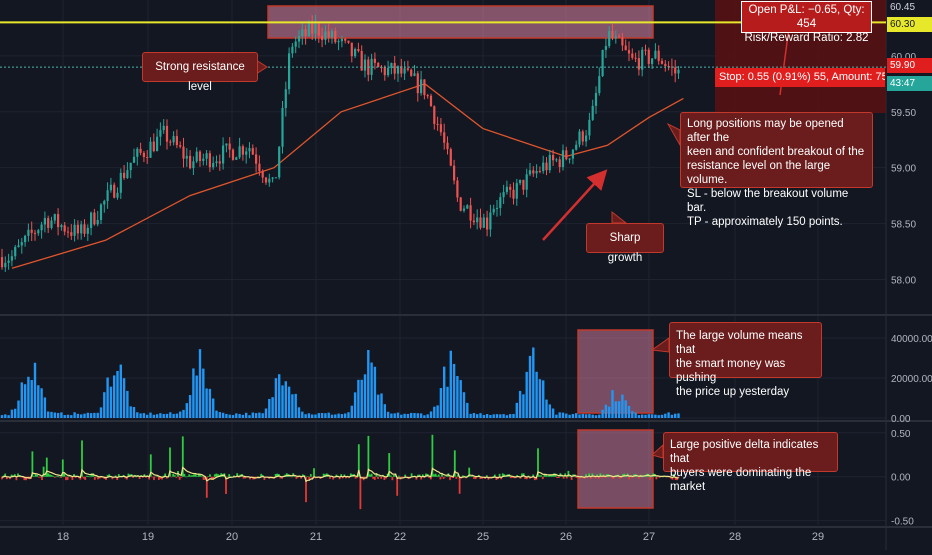  What do you see at coordinates (800, 77) in the screenshot?
I see `stop-label: Stop: 0.55 (0.91%) 55, Amount: 750` at bounding box center [800, 77].